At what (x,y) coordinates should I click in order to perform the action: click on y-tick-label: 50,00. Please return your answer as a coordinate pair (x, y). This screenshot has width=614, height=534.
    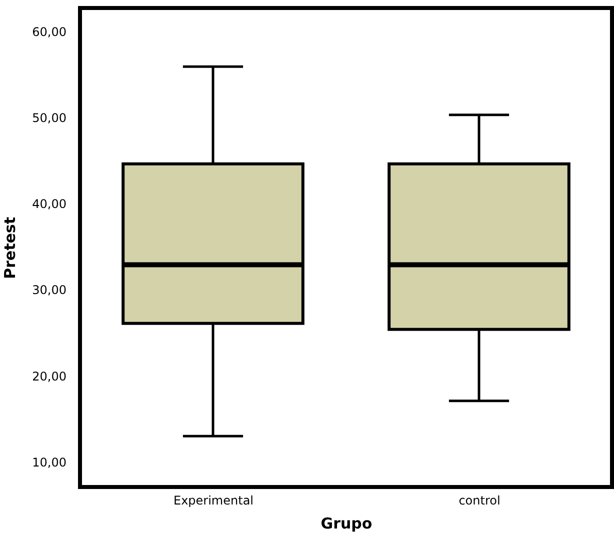
    Looking at the image, I should click on (49, 117).